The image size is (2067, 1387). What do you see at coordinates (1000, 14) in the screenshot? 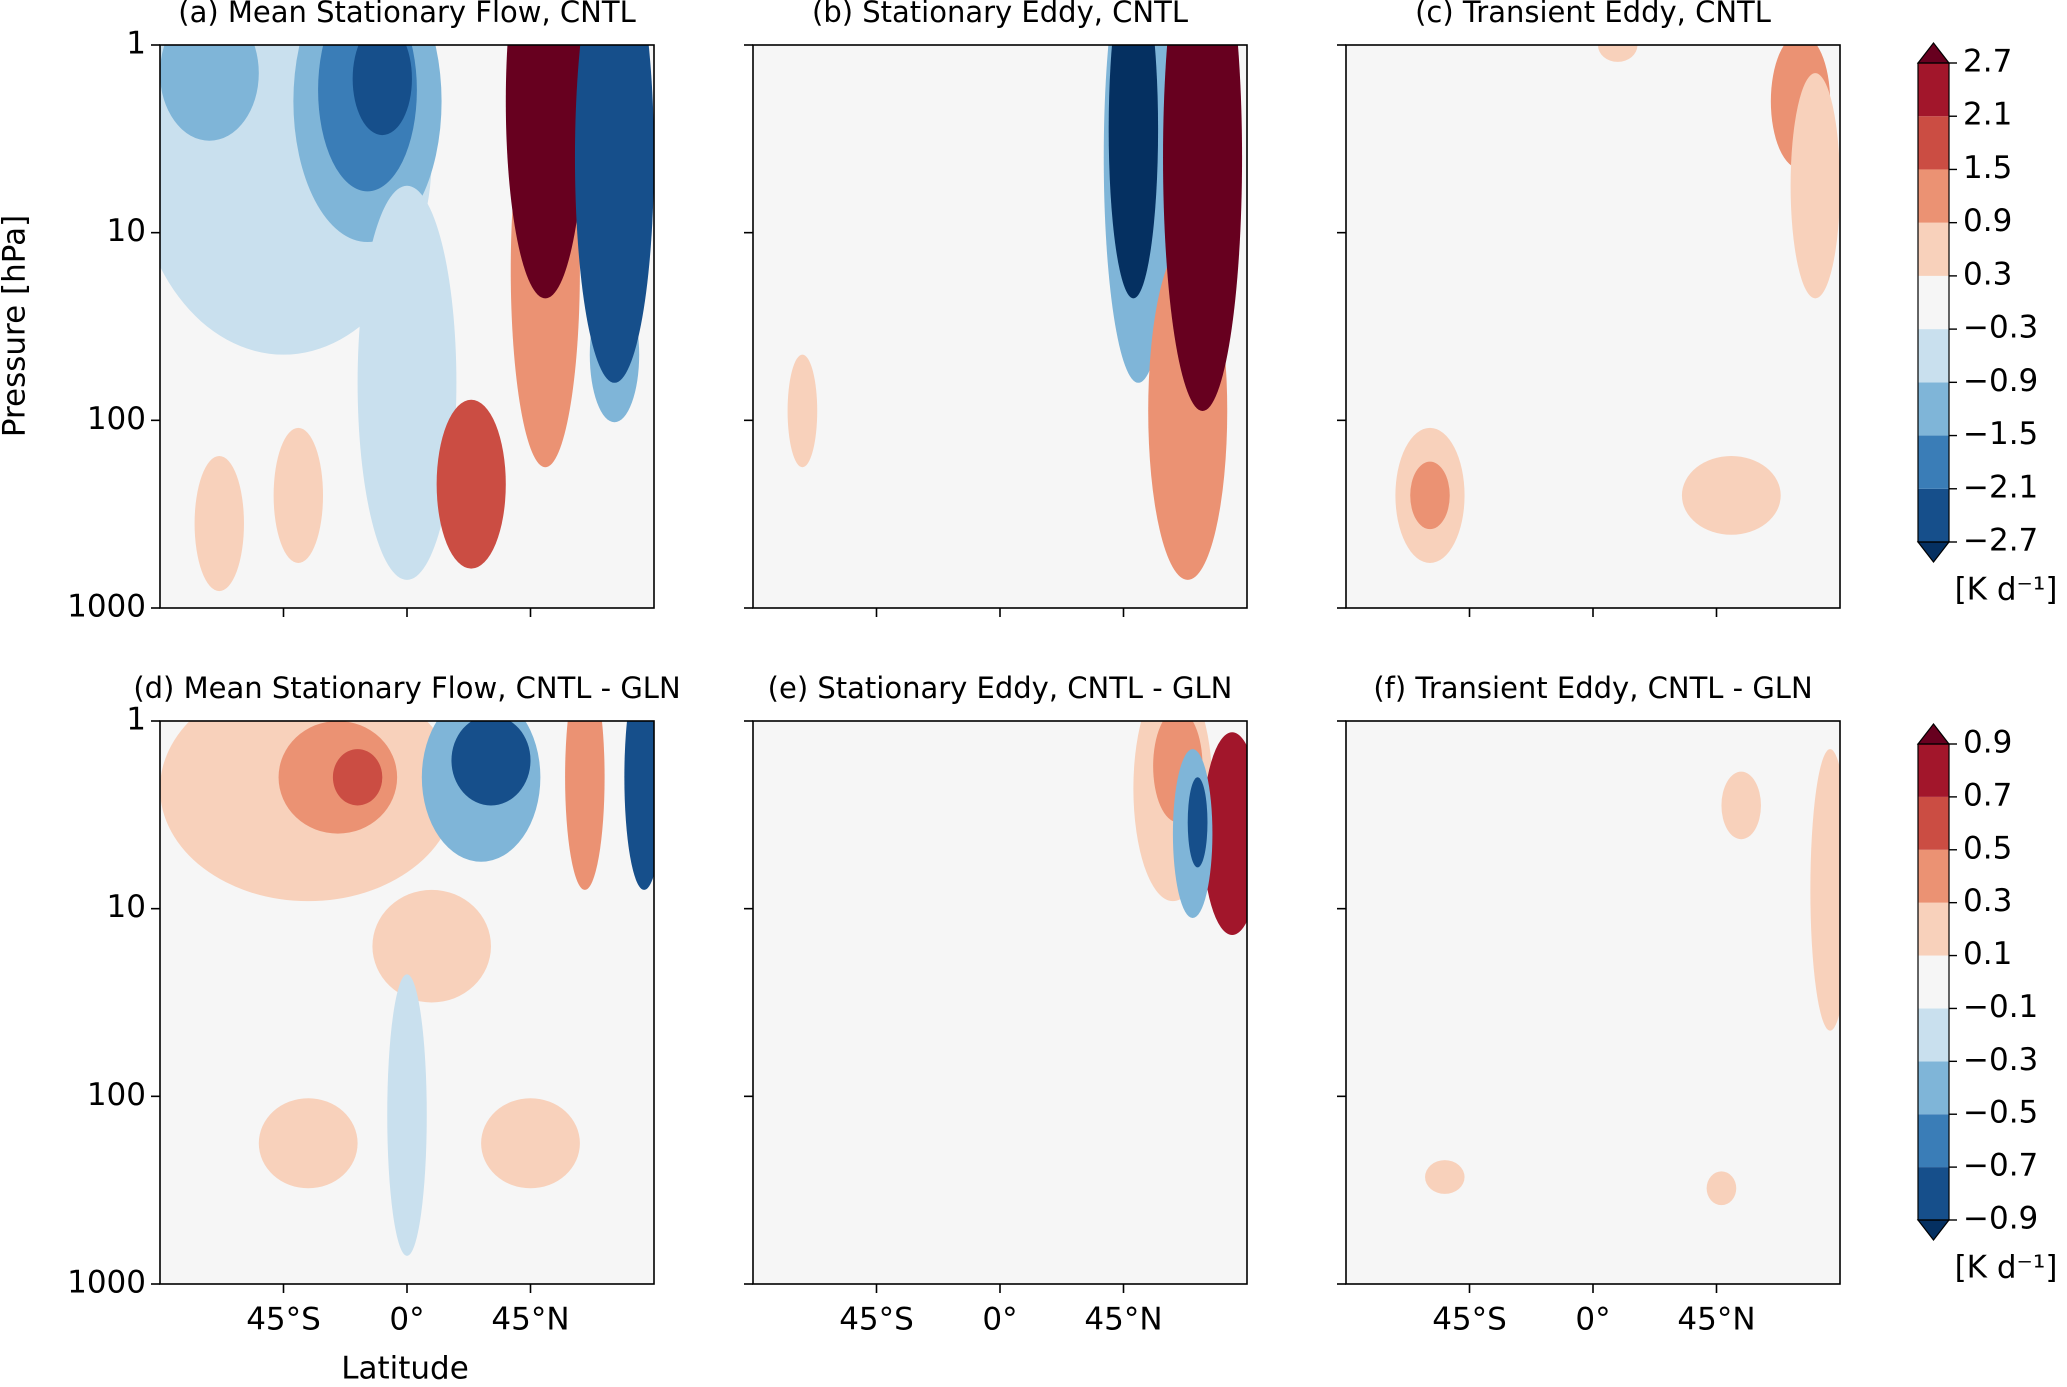
I see `panel-title: (b) Stationary Eddy, CNTL` at bounding box center [1000, 14].